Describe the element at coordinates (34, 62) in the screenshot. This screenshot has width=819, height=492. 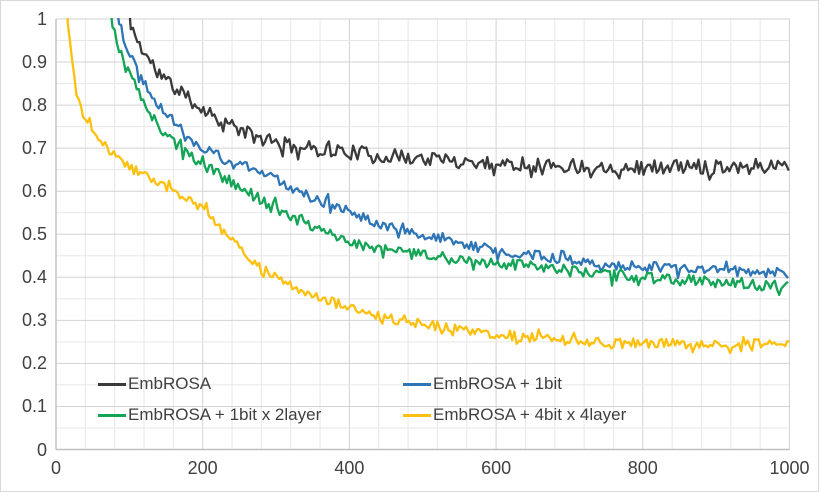
I see `y-tick-label: 0.9` at that location.